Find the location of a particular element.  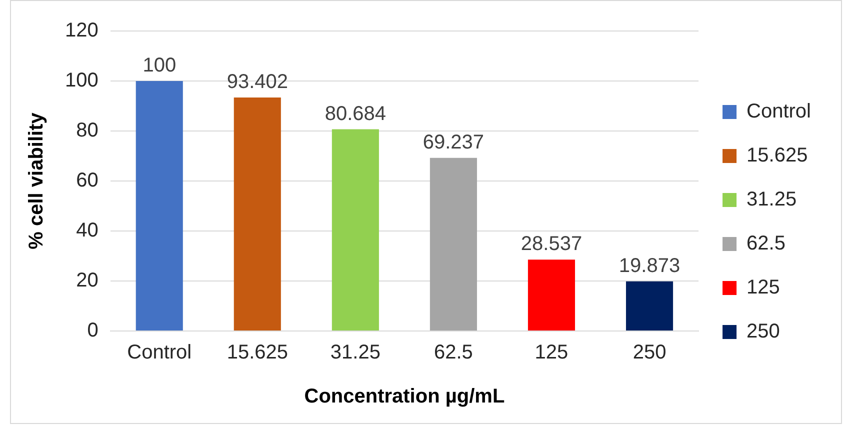

legend-label: Control is located at coordinates (779, 111).